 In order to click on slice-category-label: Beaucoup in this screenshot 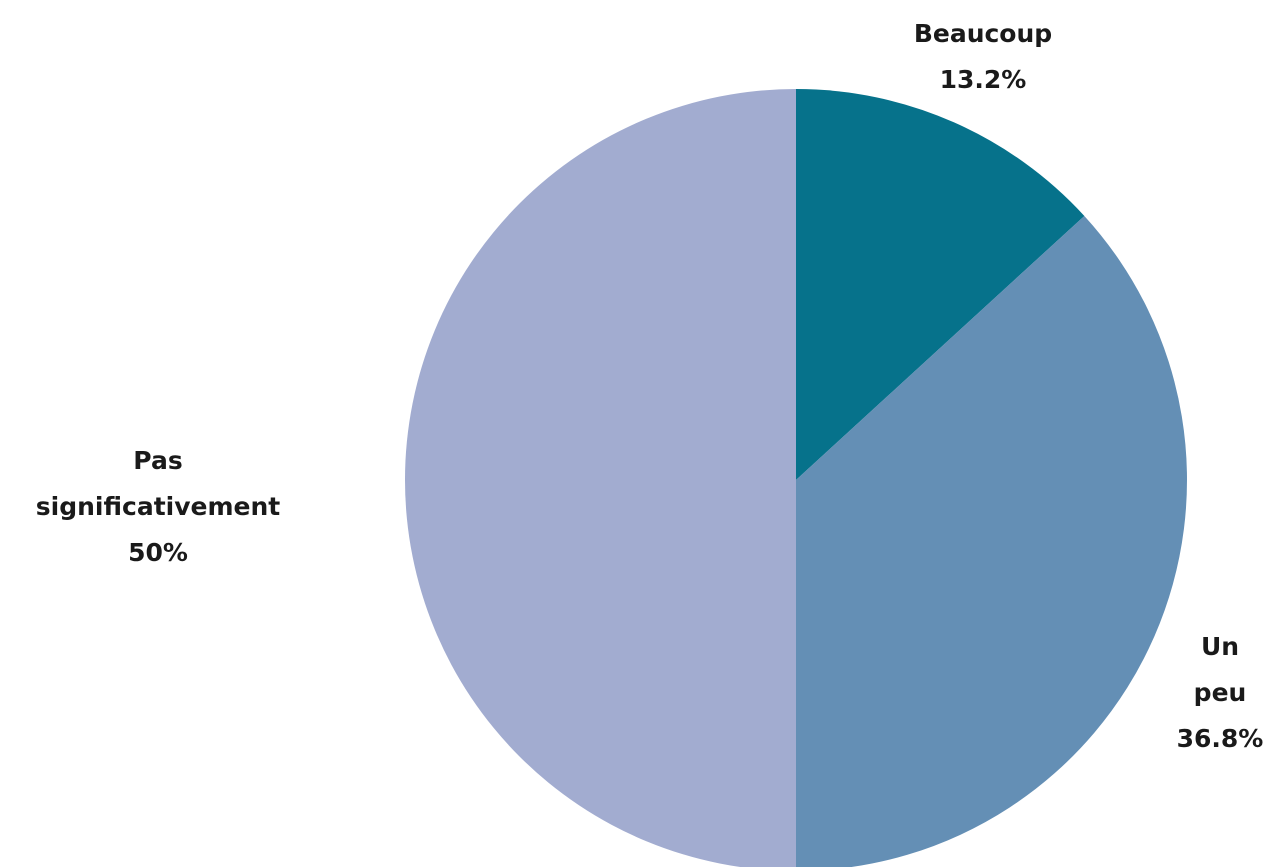, I will do `click(983, 33)`.